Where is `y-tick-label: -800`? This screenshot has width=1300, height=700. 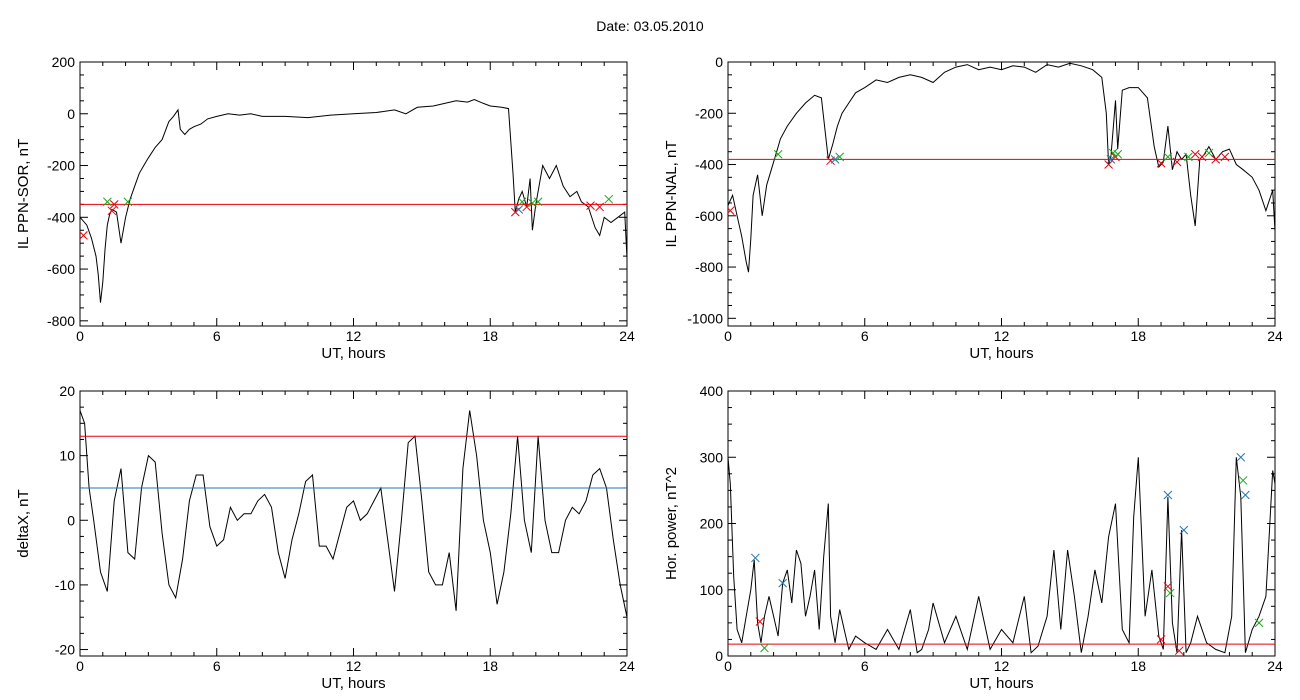
y-tick-label: -800 is located at coordinates (709, 267).